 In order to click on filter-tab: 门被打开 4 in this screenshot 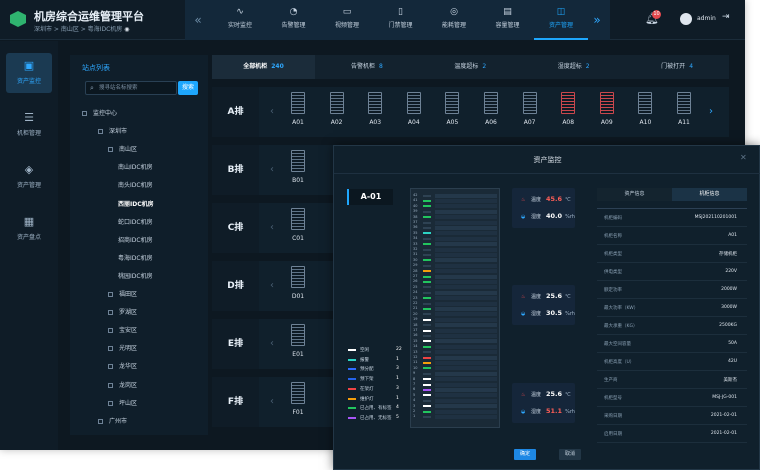, I will do `click(677, 67)`.